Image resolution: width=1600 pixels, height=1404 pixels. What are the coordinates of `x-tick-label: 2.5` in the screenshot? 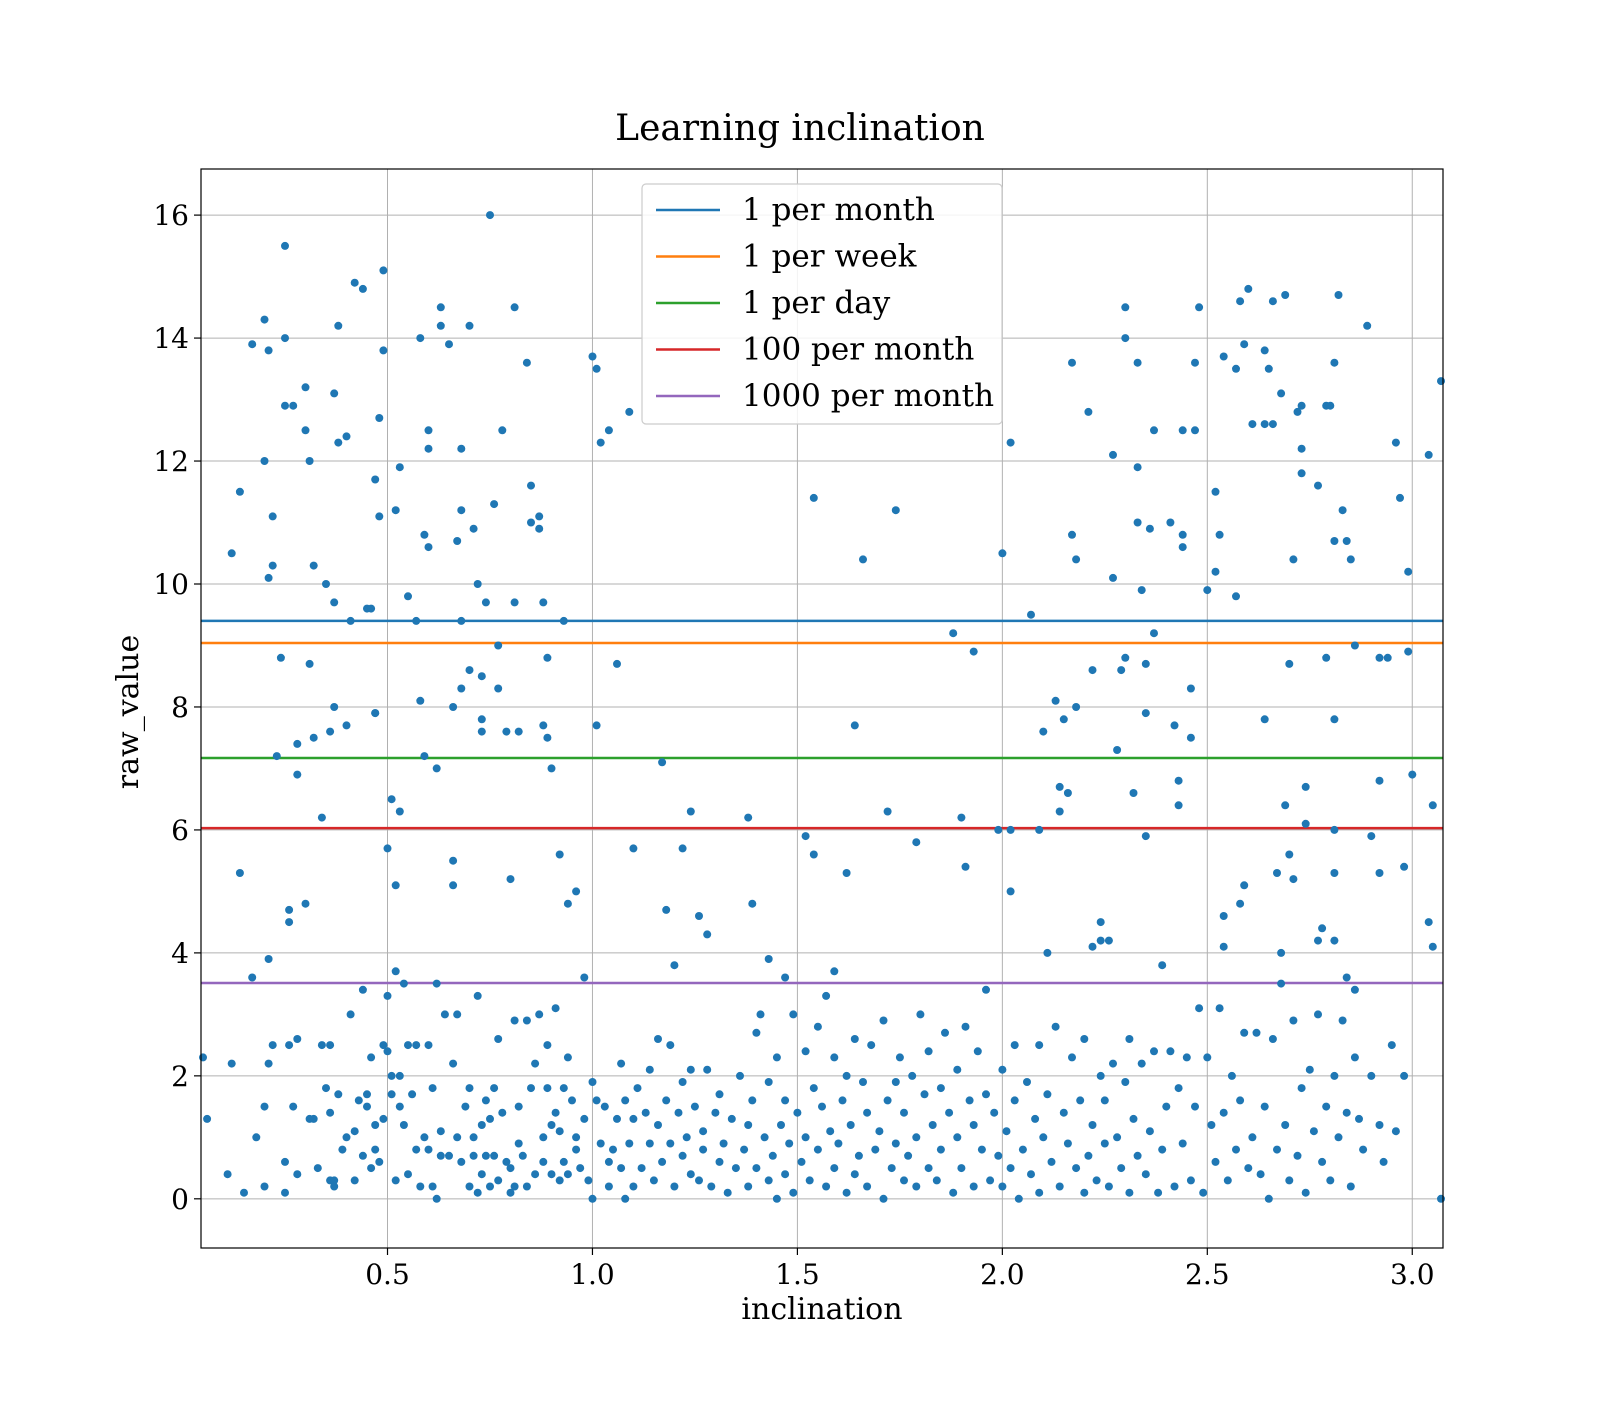 It's located at (1207, 1274).